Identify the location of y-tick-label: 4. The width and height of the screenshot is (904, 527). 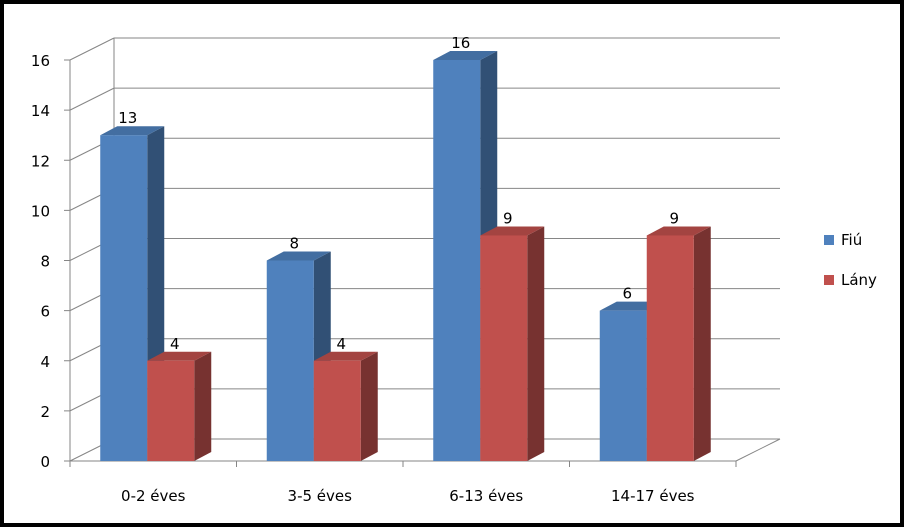
(45, 362).